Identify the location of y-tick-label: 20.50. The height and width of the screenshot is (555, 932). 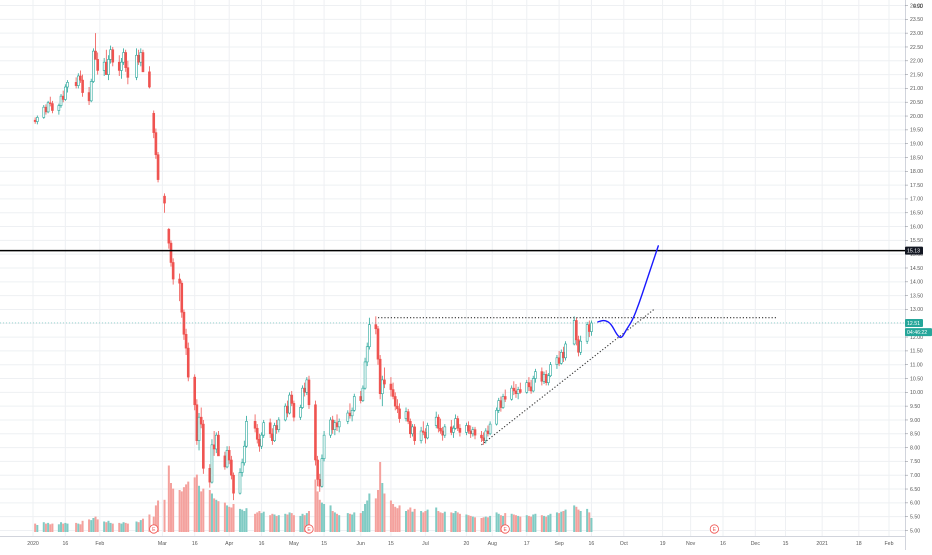
(916, 103).